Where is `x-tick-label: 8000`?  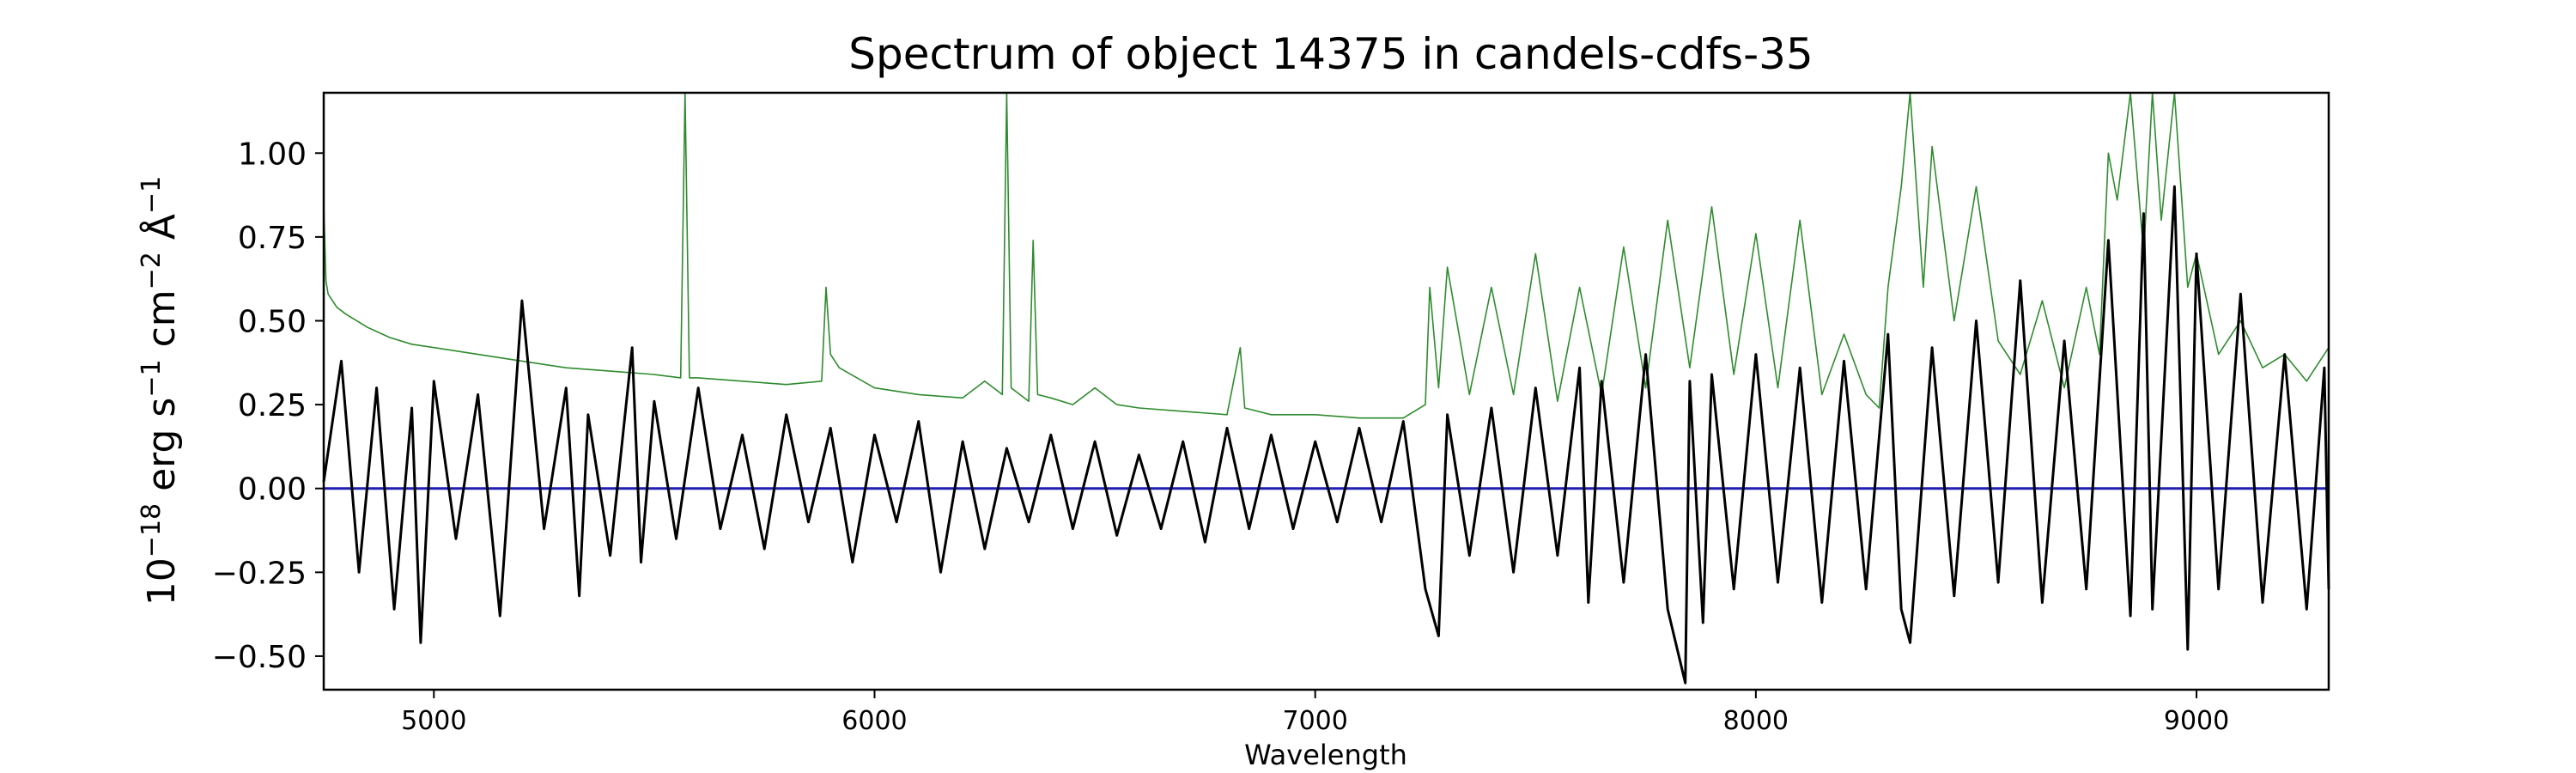
x-tick-label: 8000 is located at coordinates (1756, 721).